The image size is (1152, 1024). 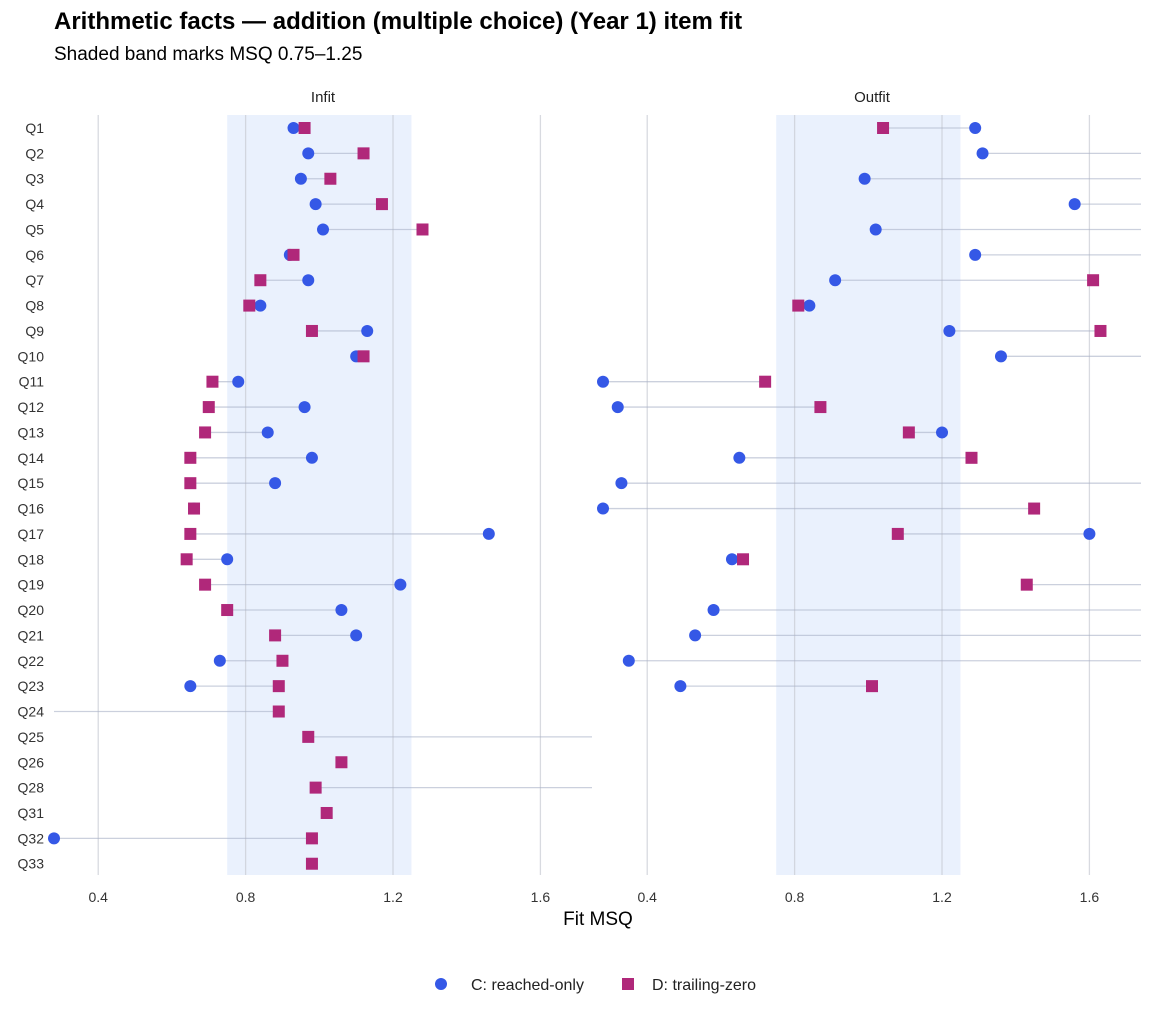 I want to click on y-tick-label: Q14, so click(x=31, y=458).